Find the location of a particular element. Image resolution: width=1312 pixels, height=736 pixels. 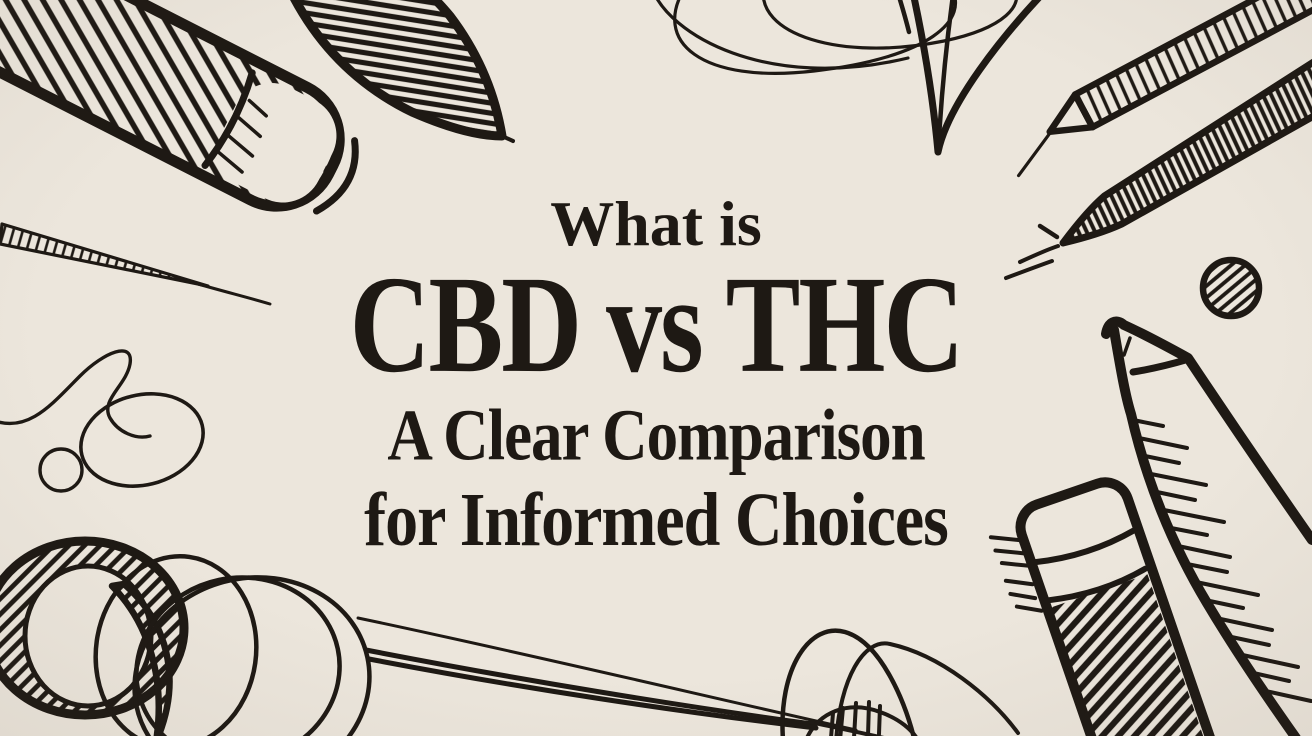

subtitle-line-comparison: A Clear Comparison is located at coordinates (656, 435).